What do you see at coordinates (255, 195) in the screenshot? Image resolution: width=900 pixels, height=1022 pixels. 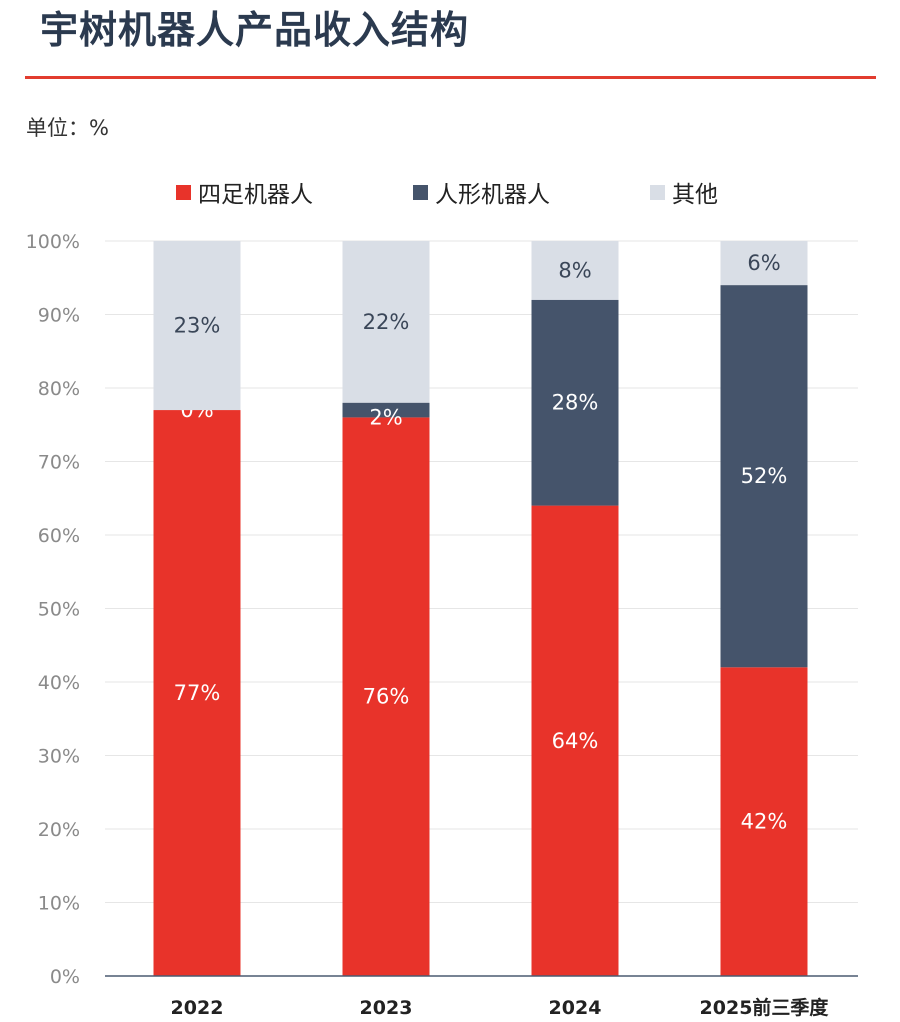 I see `legend-label: 四足机器人` at bounding box center [255, 195].